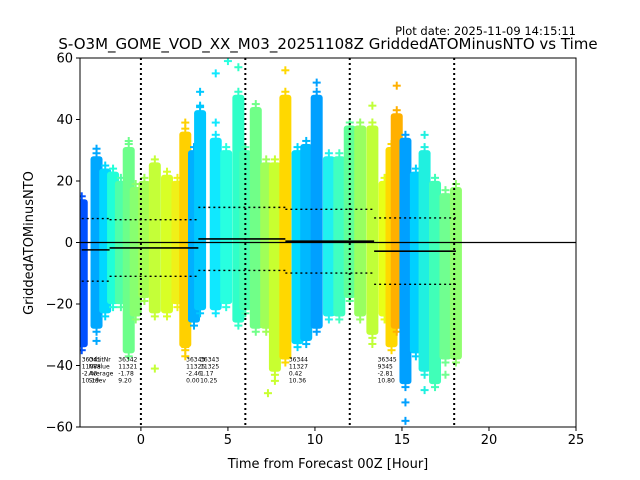 The height and width of the screenshot is (480, 640). What do you see at coordinates (402, 440) in the screenshot?
I see `x-tick-label: 15` at bounding box center [402, 440].